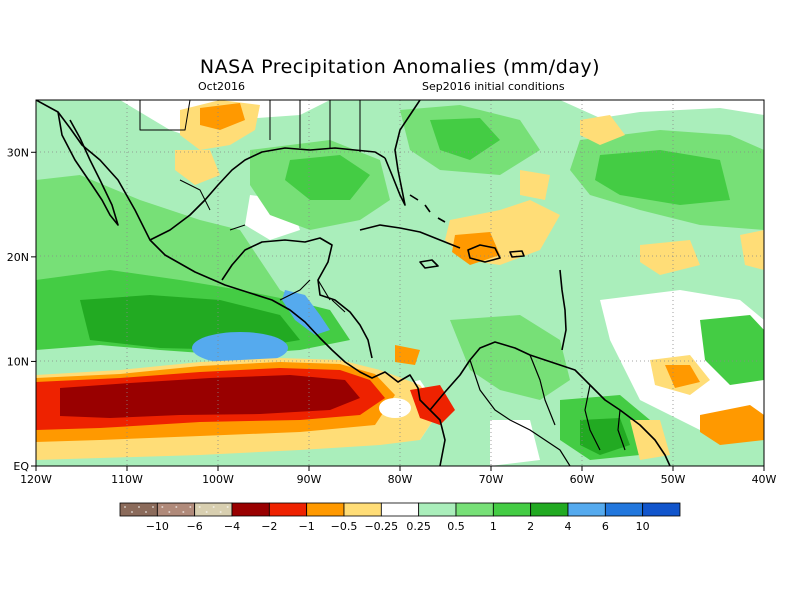 Image resolution: width=800 pixels, height=600 pixels. Describe the element at coordinates (309, 479) in the screenshot. I see `lon-tick-label: 90W` at that location.